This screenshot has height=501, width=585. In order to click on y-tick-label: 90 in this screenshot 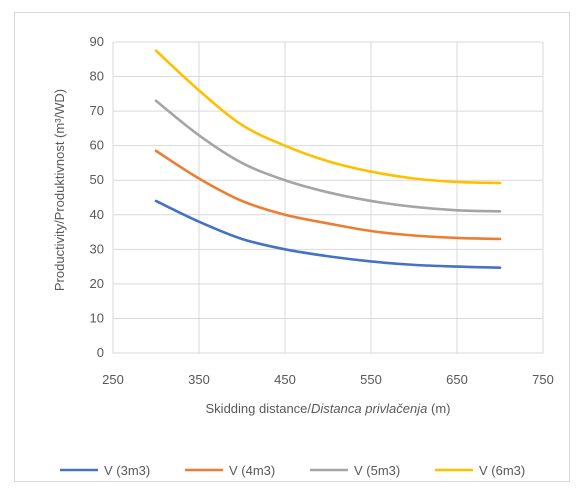, I will do `click(97, 41)`.